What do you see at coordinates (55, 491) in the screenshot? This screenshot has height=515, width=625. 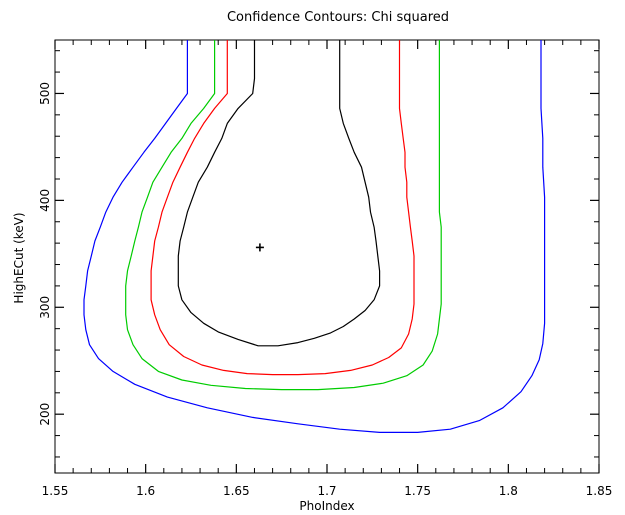 I see `x-tick-label: 1.55` at bounding box center [55, 491].